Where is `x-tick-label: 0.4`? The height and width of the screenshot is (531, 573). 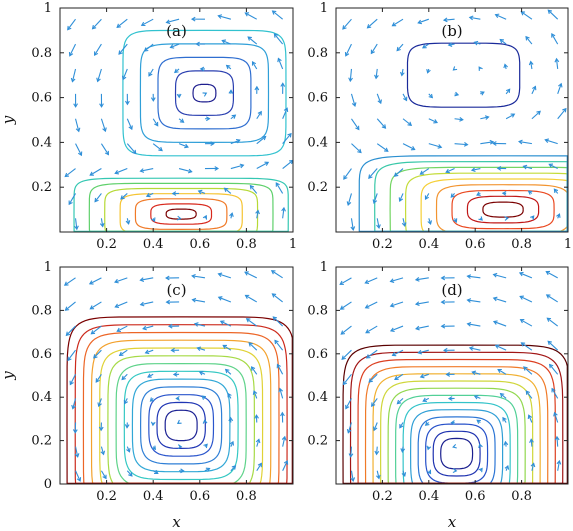 x-tick-label: 0.4 is located at coordinates (153, 244).